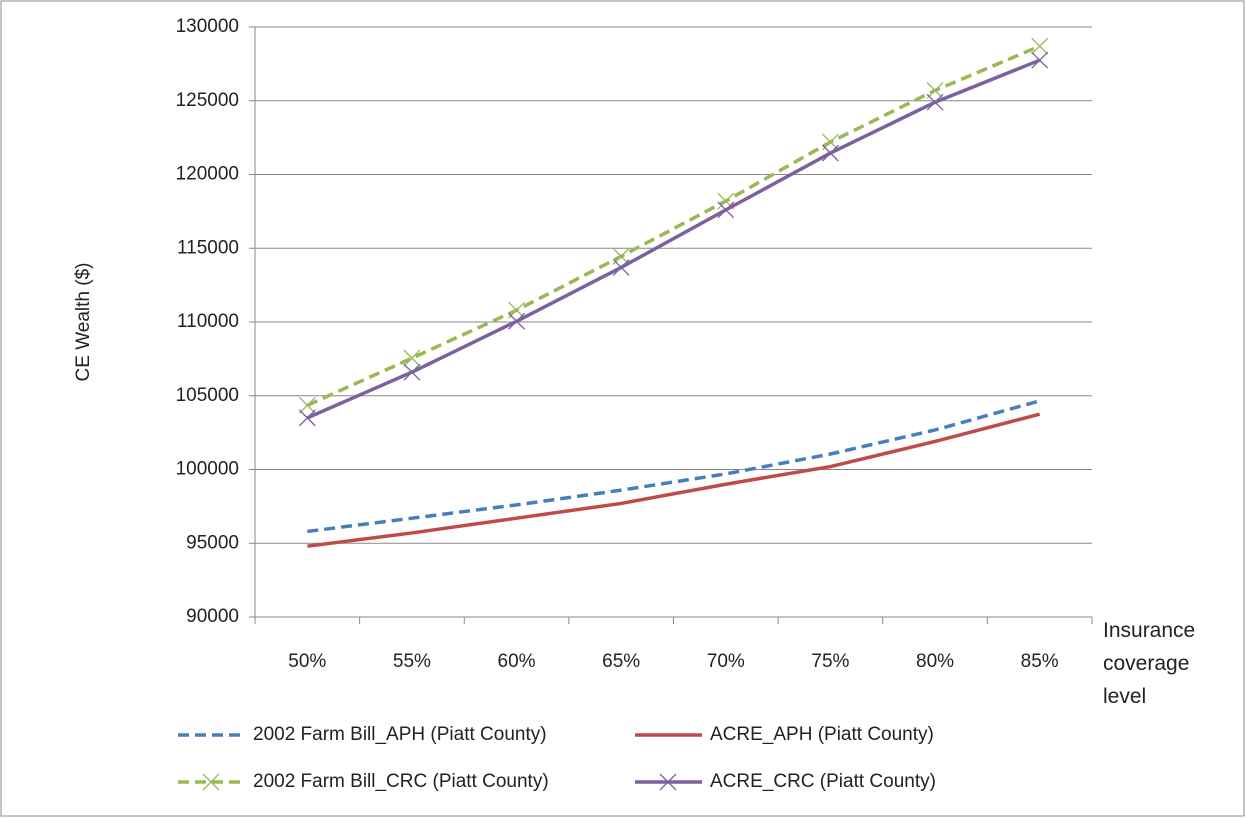  Describe the element at coordinates (401, 781) in the screenshot. I see `legend-label: 2002 Farm Bill_CRC (Piatt County)` at that location.